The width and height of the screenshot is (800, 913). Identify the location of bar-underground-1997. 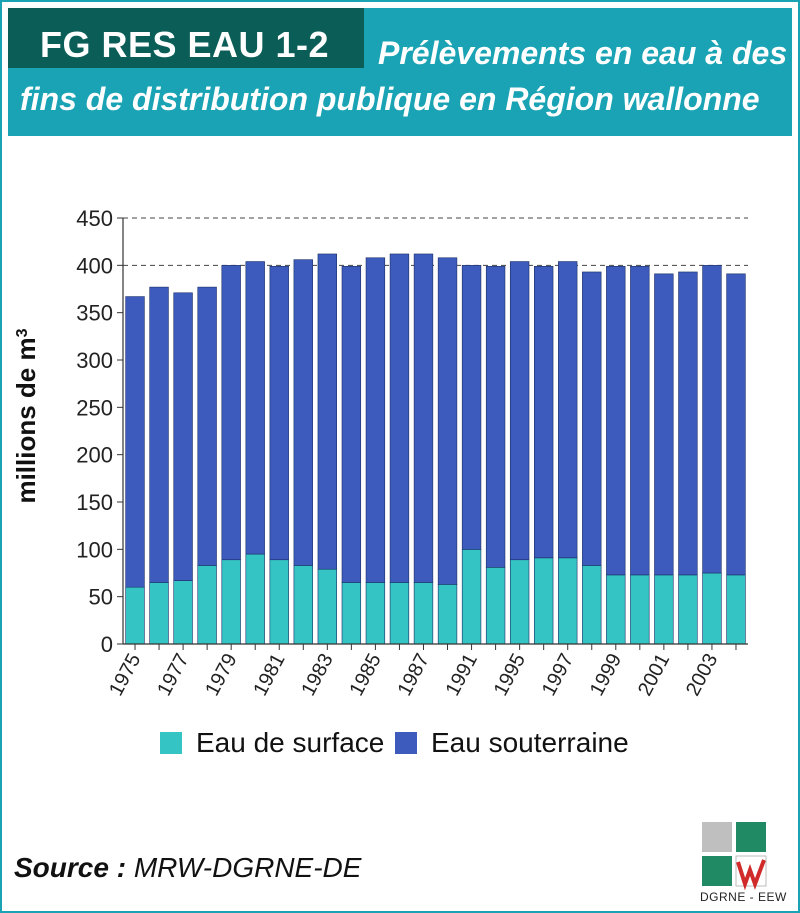
(568, 410).